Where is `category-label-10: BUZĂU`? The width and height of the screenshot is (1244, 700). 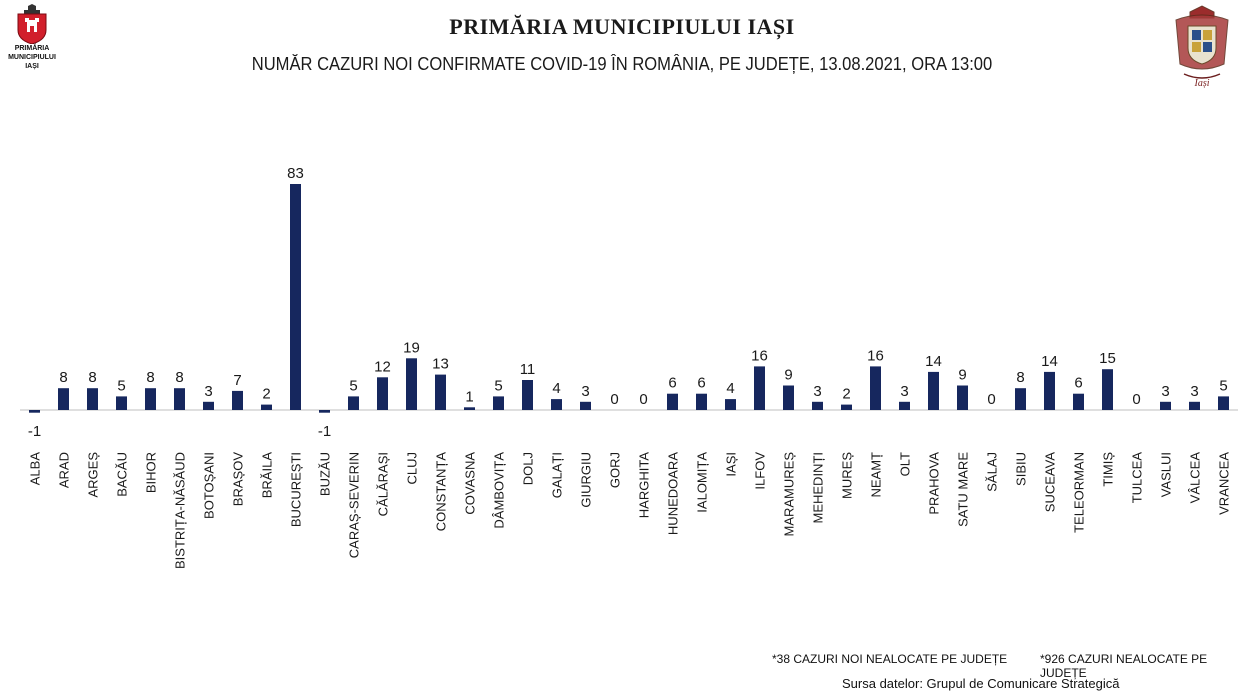
category-label-10: BUZĂU is located at coordinates (325, 474).